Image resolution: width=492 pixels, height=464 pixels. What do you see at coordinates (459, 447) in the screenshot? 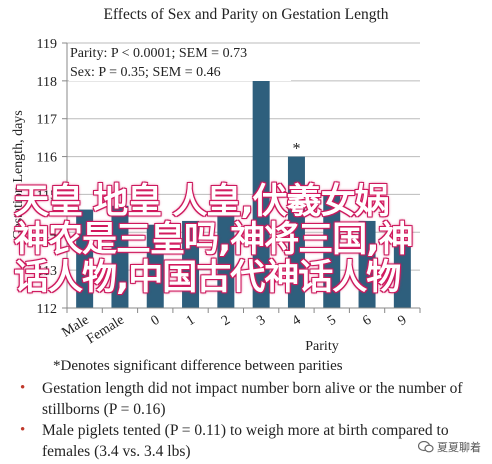
I see `watermark-label: 夏夏聊着` at bounding box center [459, 447].